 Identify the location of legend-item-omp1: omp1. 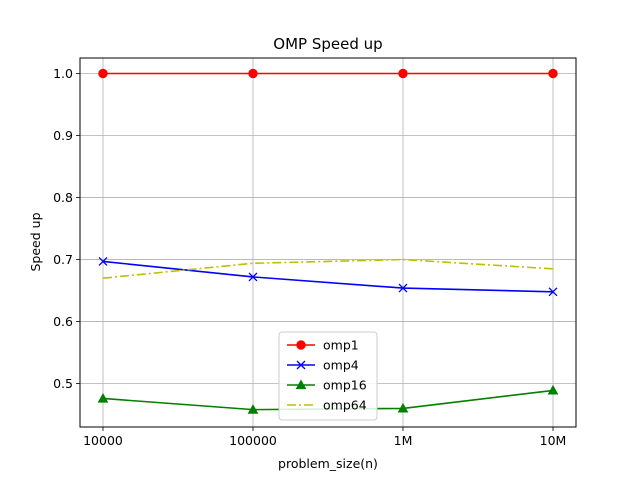
(323, 345).